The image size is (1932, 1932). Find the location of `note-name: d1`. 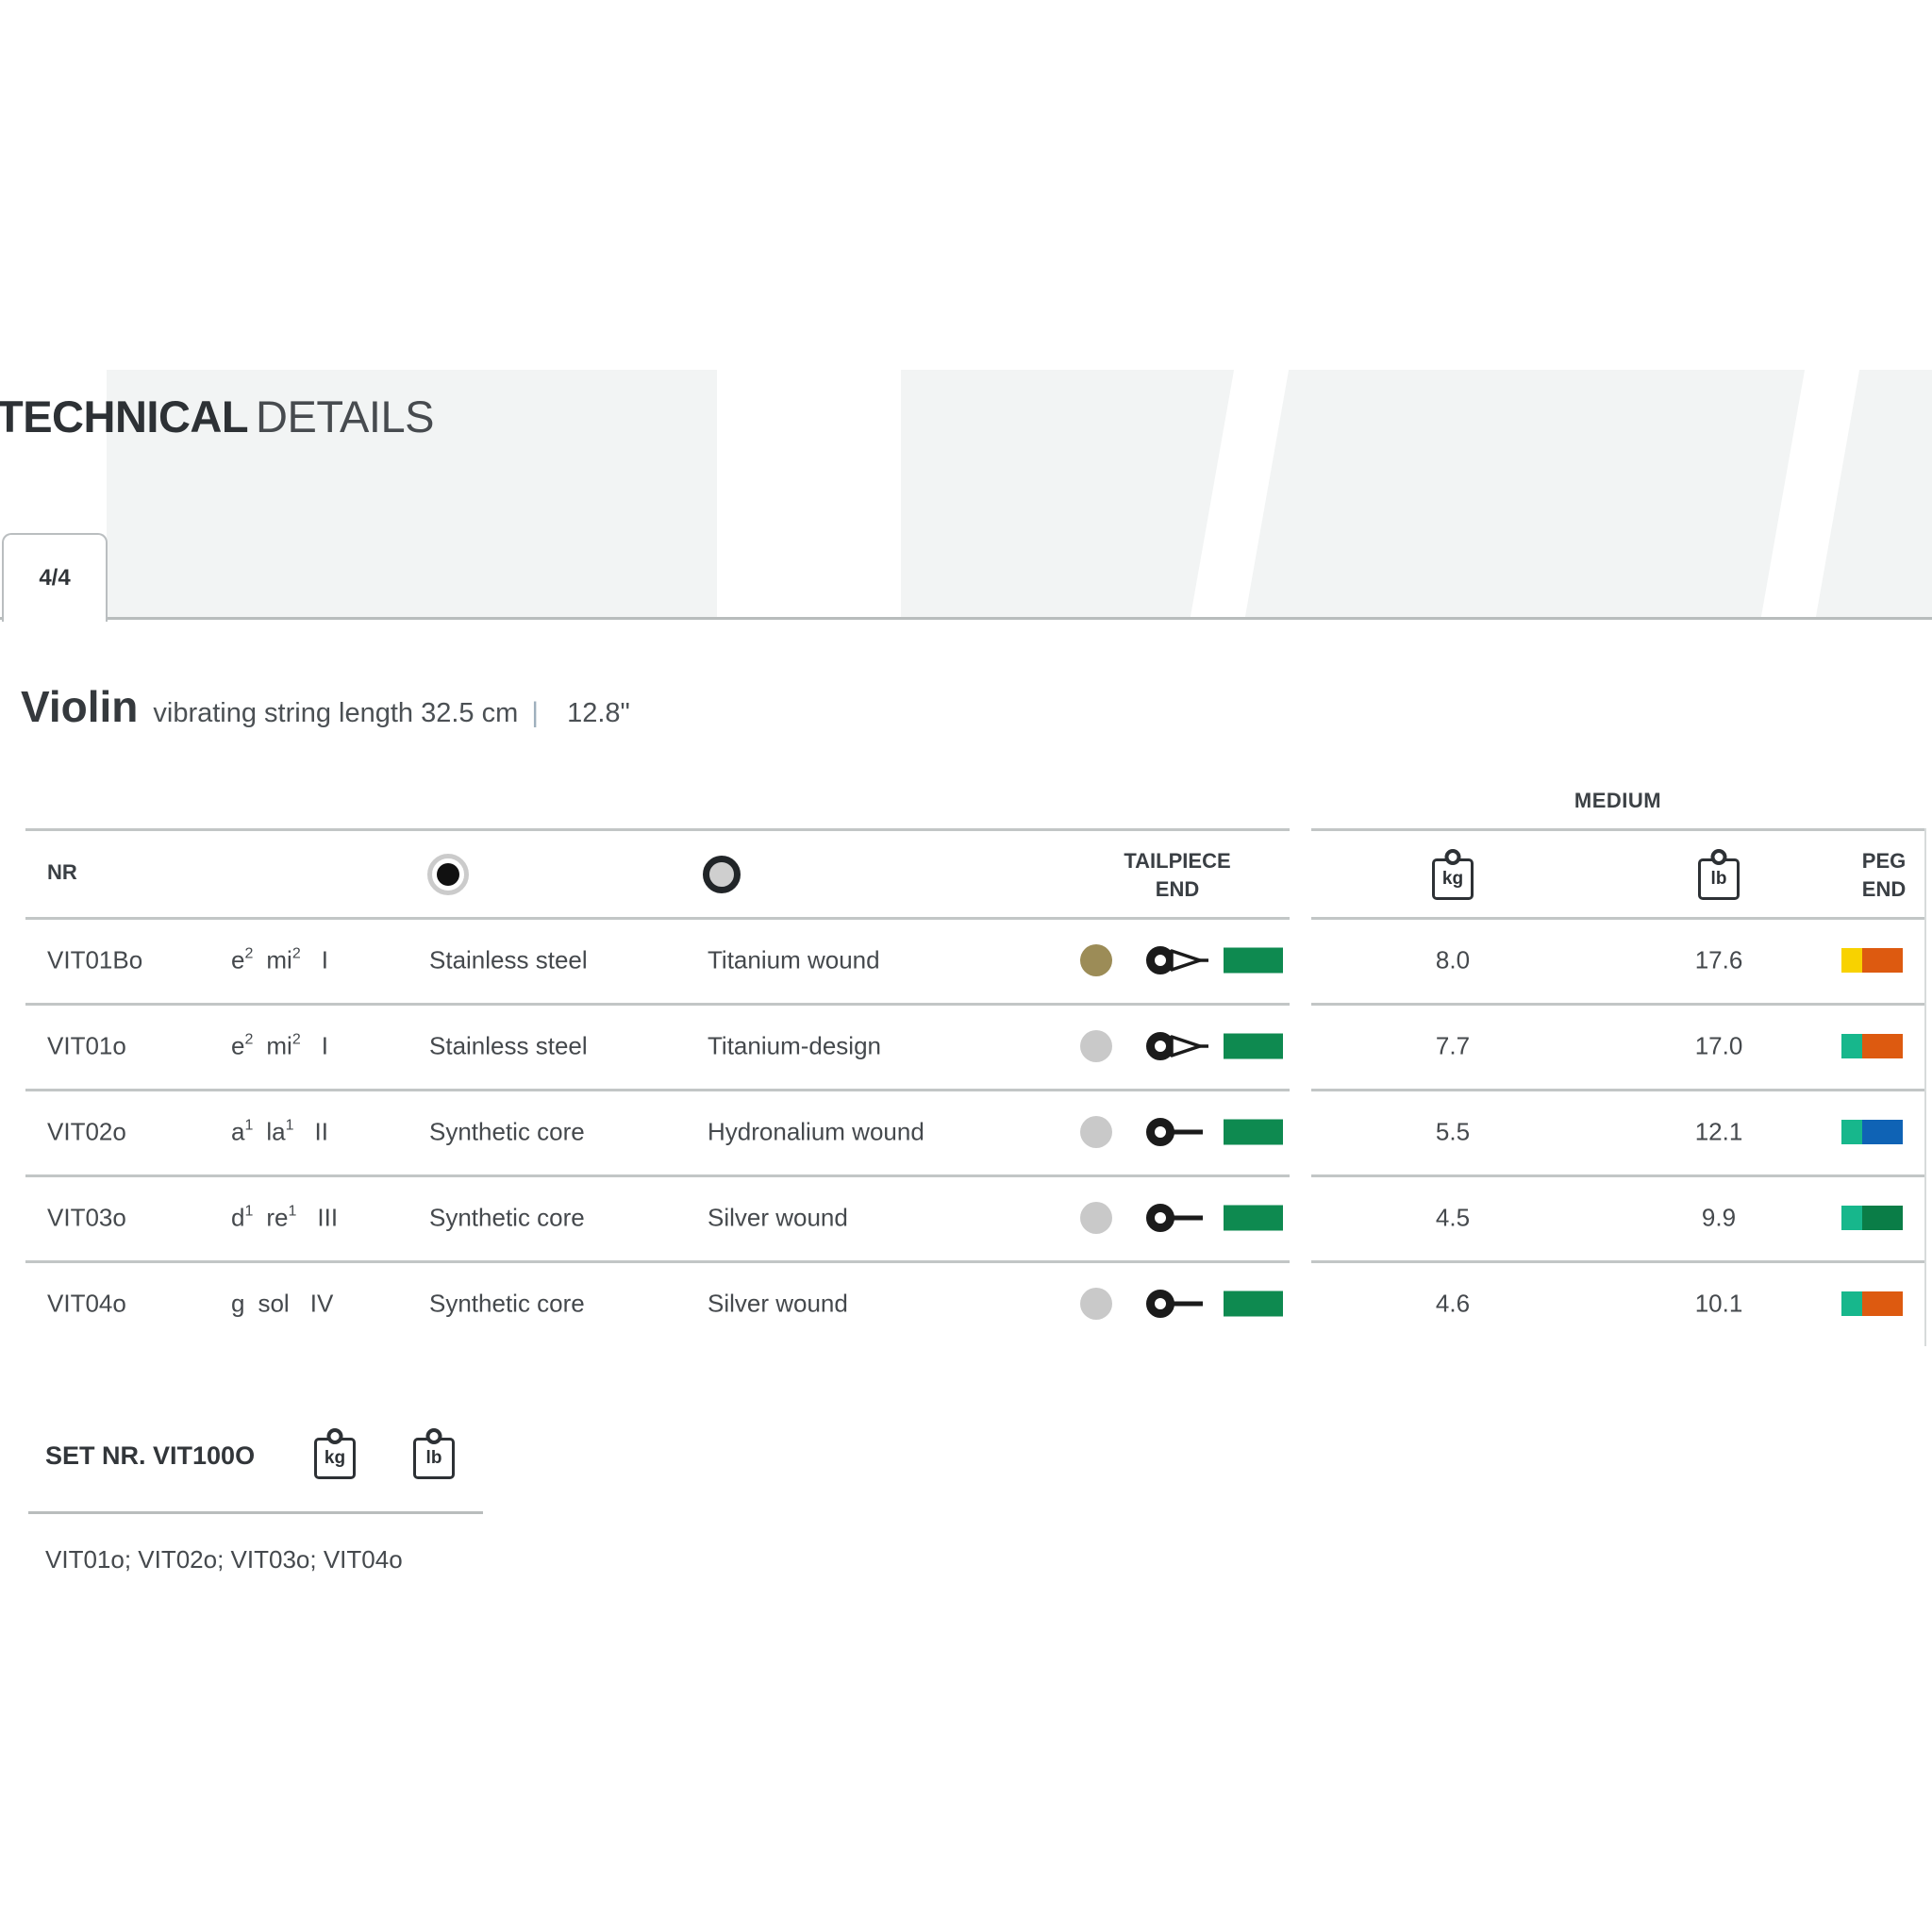

note-name: d1 is located at coordinates (243, 1217).